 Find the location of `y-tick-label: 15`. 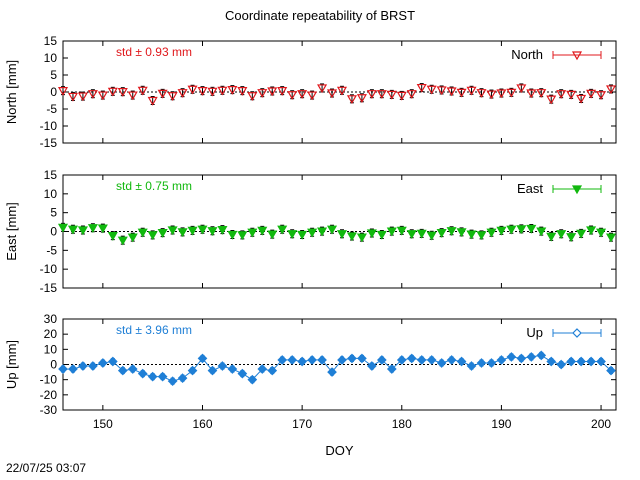

y-tick-label: 15 is located at coordinates (51, 175).